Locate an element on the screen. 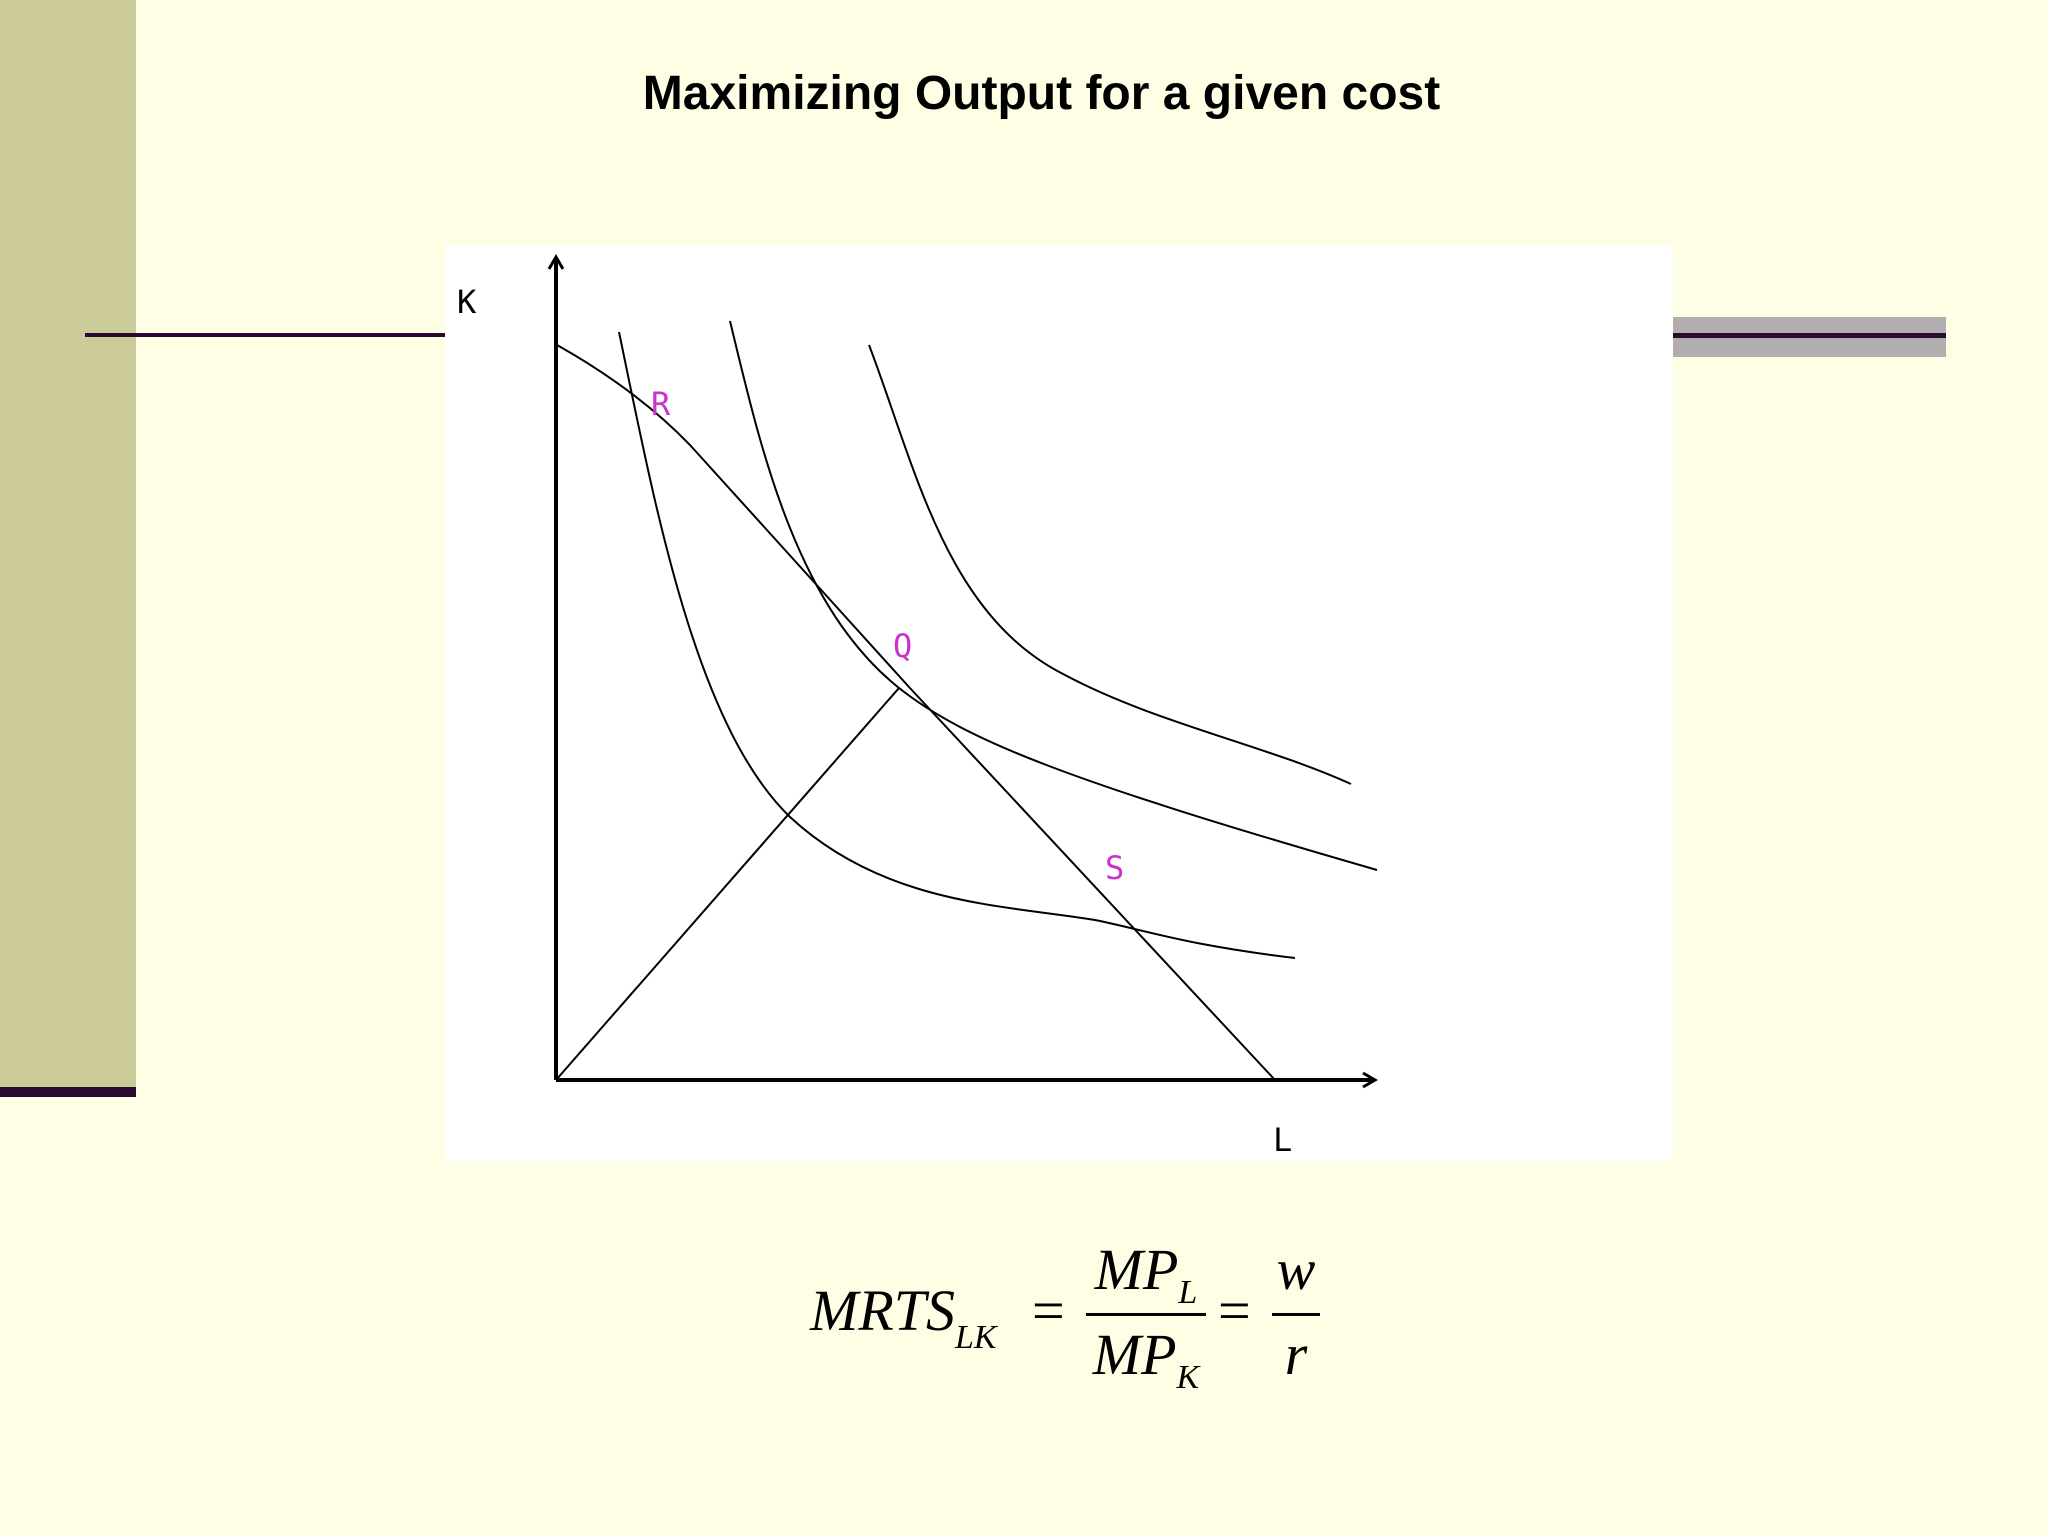 Image resolution: width=2048 pixels, height=1536 pixels. left-accent-bar-foot is located at coordinates (68, 1092).